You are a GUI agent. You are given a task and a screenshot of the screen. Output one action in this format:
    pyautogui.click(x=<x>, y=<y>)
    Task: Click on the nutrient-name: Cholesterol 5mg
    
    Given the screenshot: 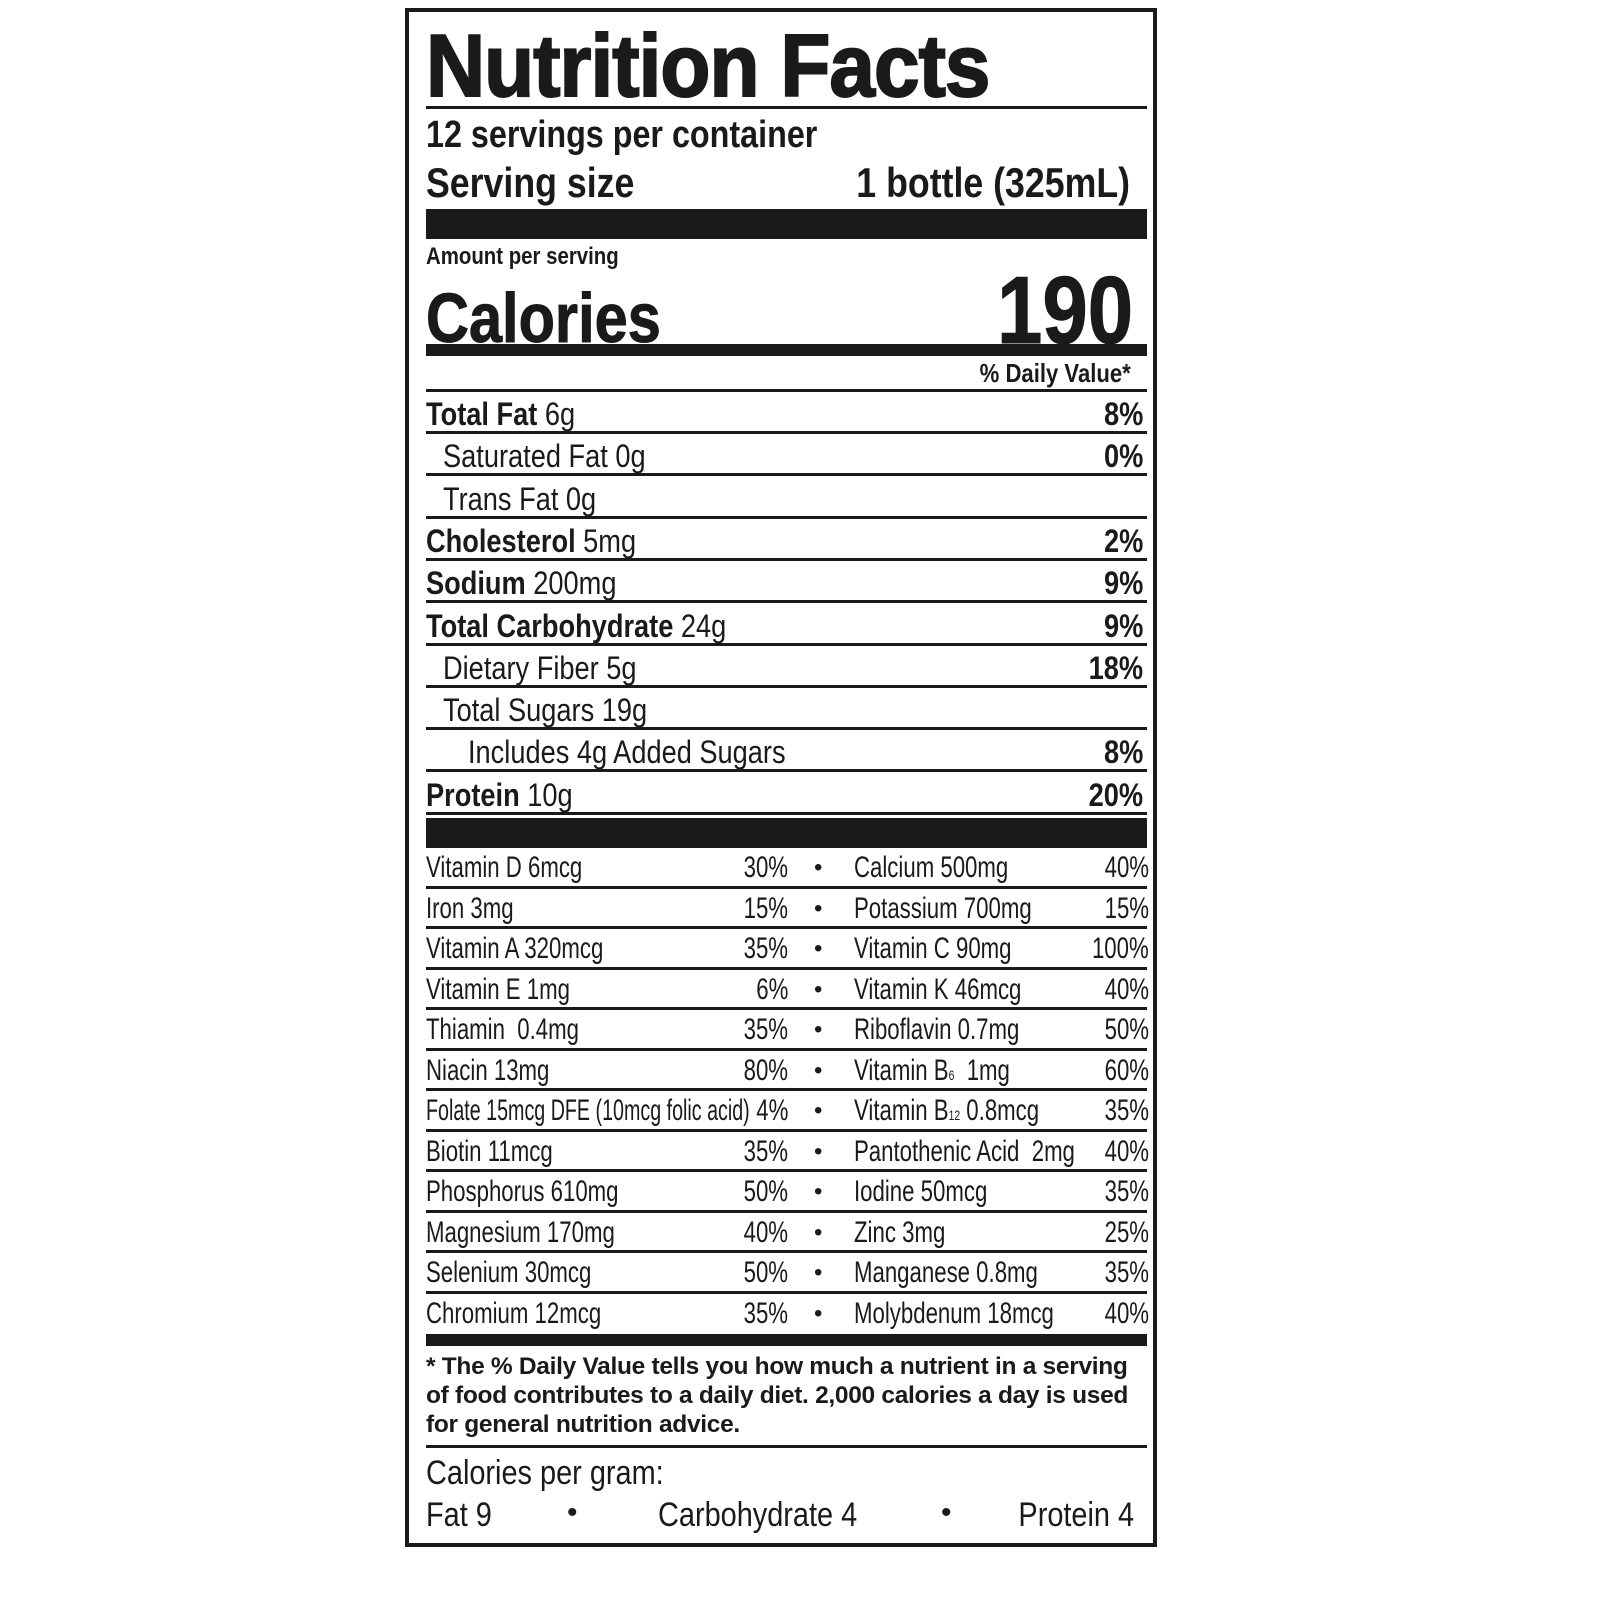 What is the action you would take?
    pyautogui.click(x=531, y=540)
    